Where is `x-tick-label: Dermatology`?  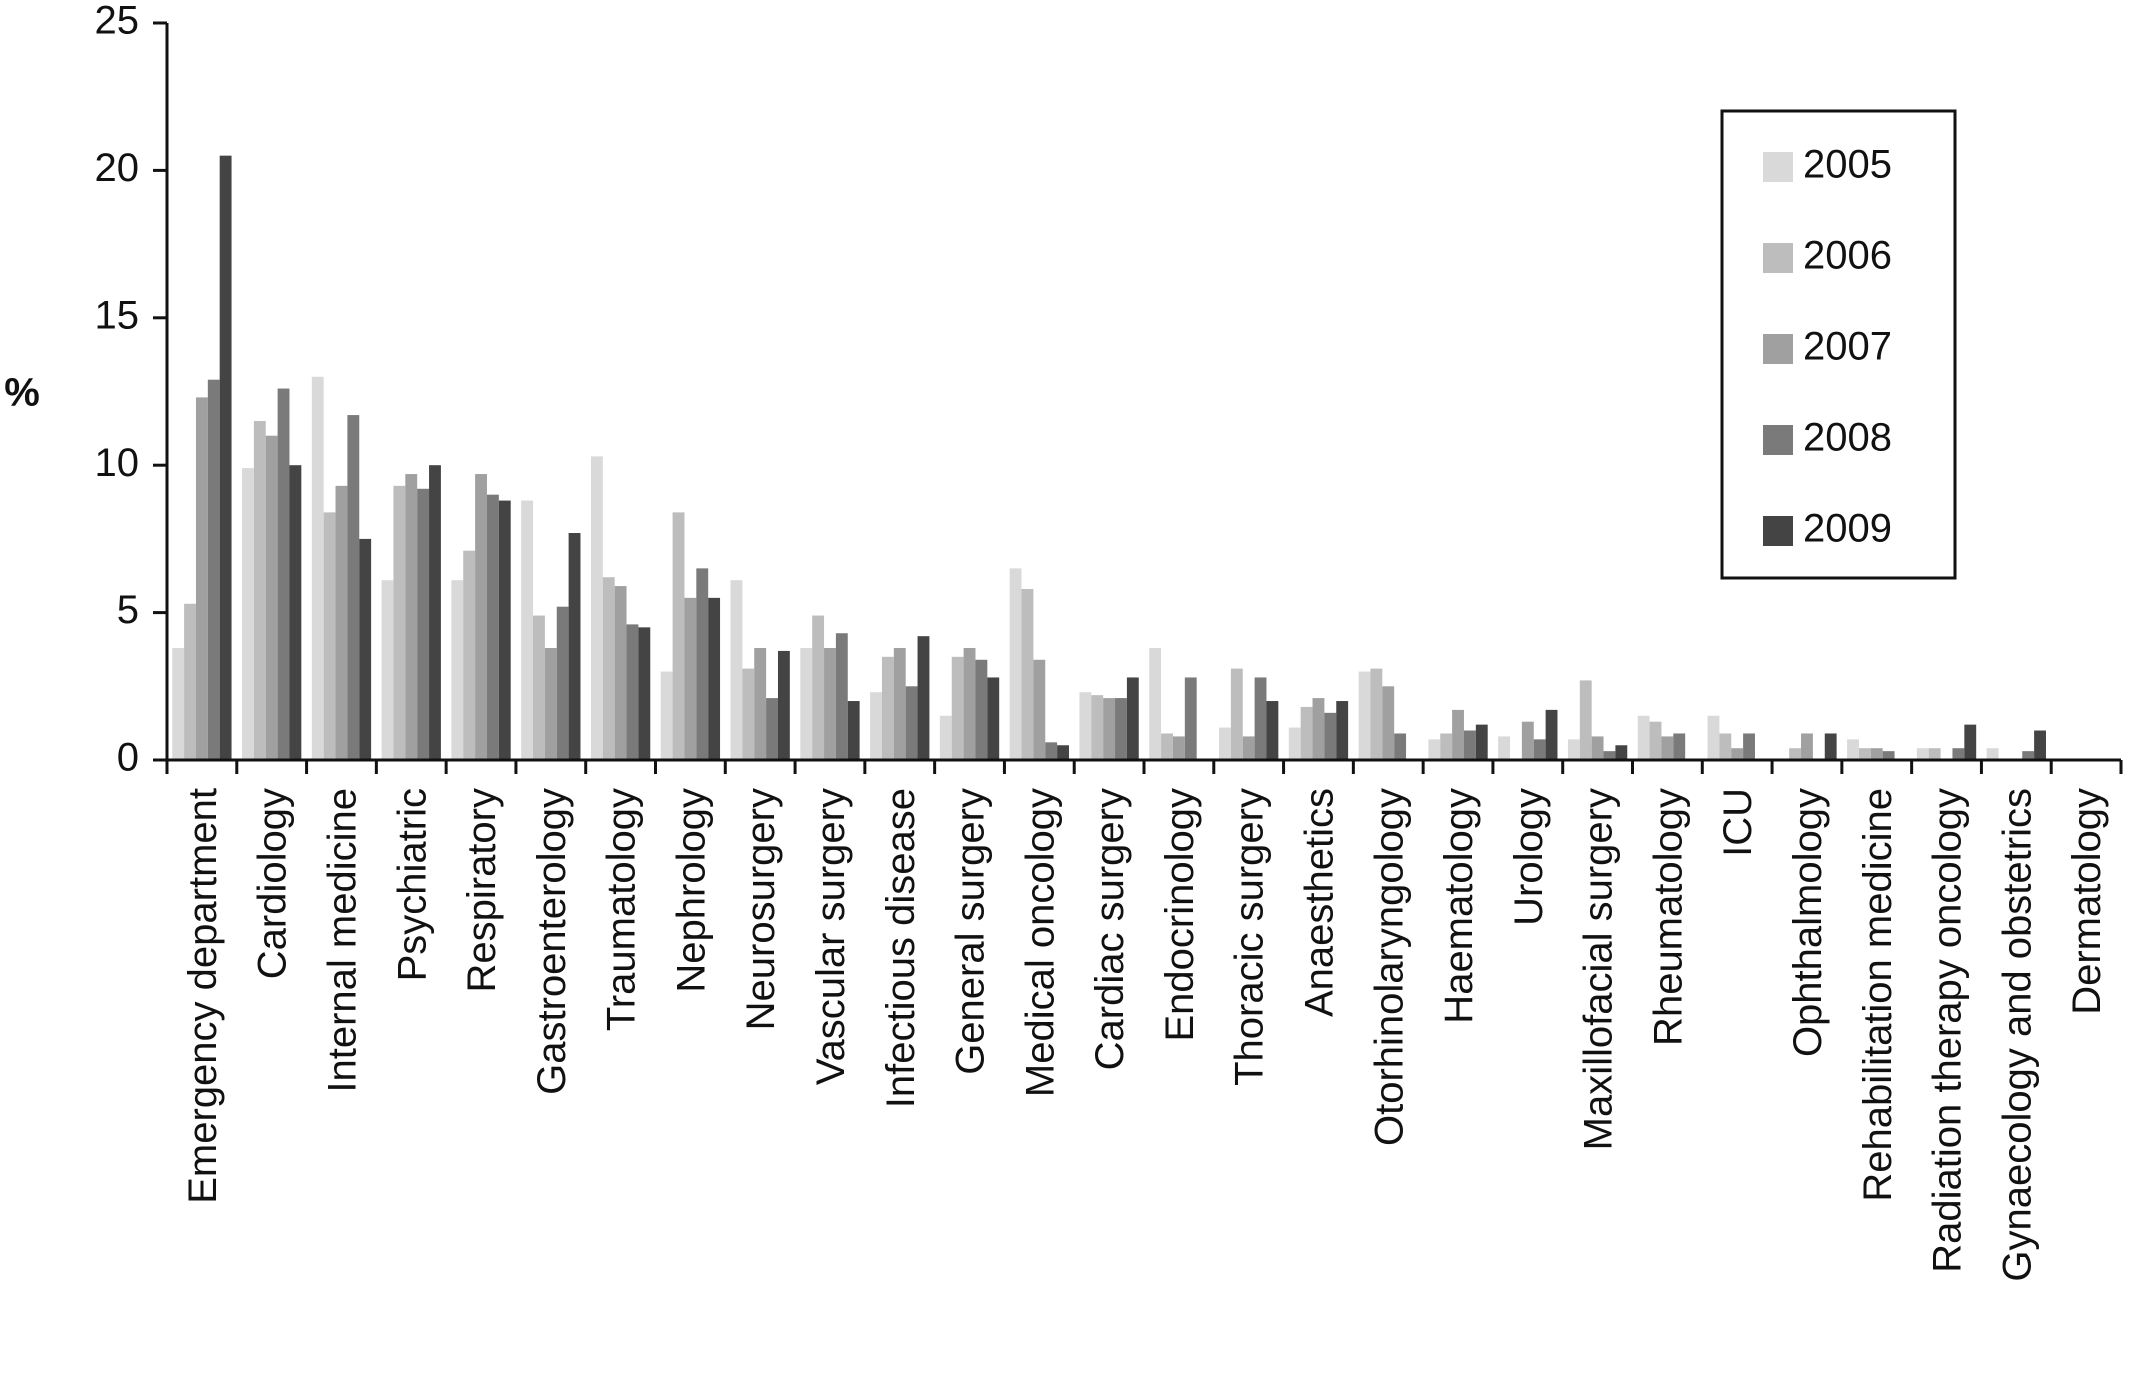
x-tick-label: Dermatology is located at coordinates (2087, 901).